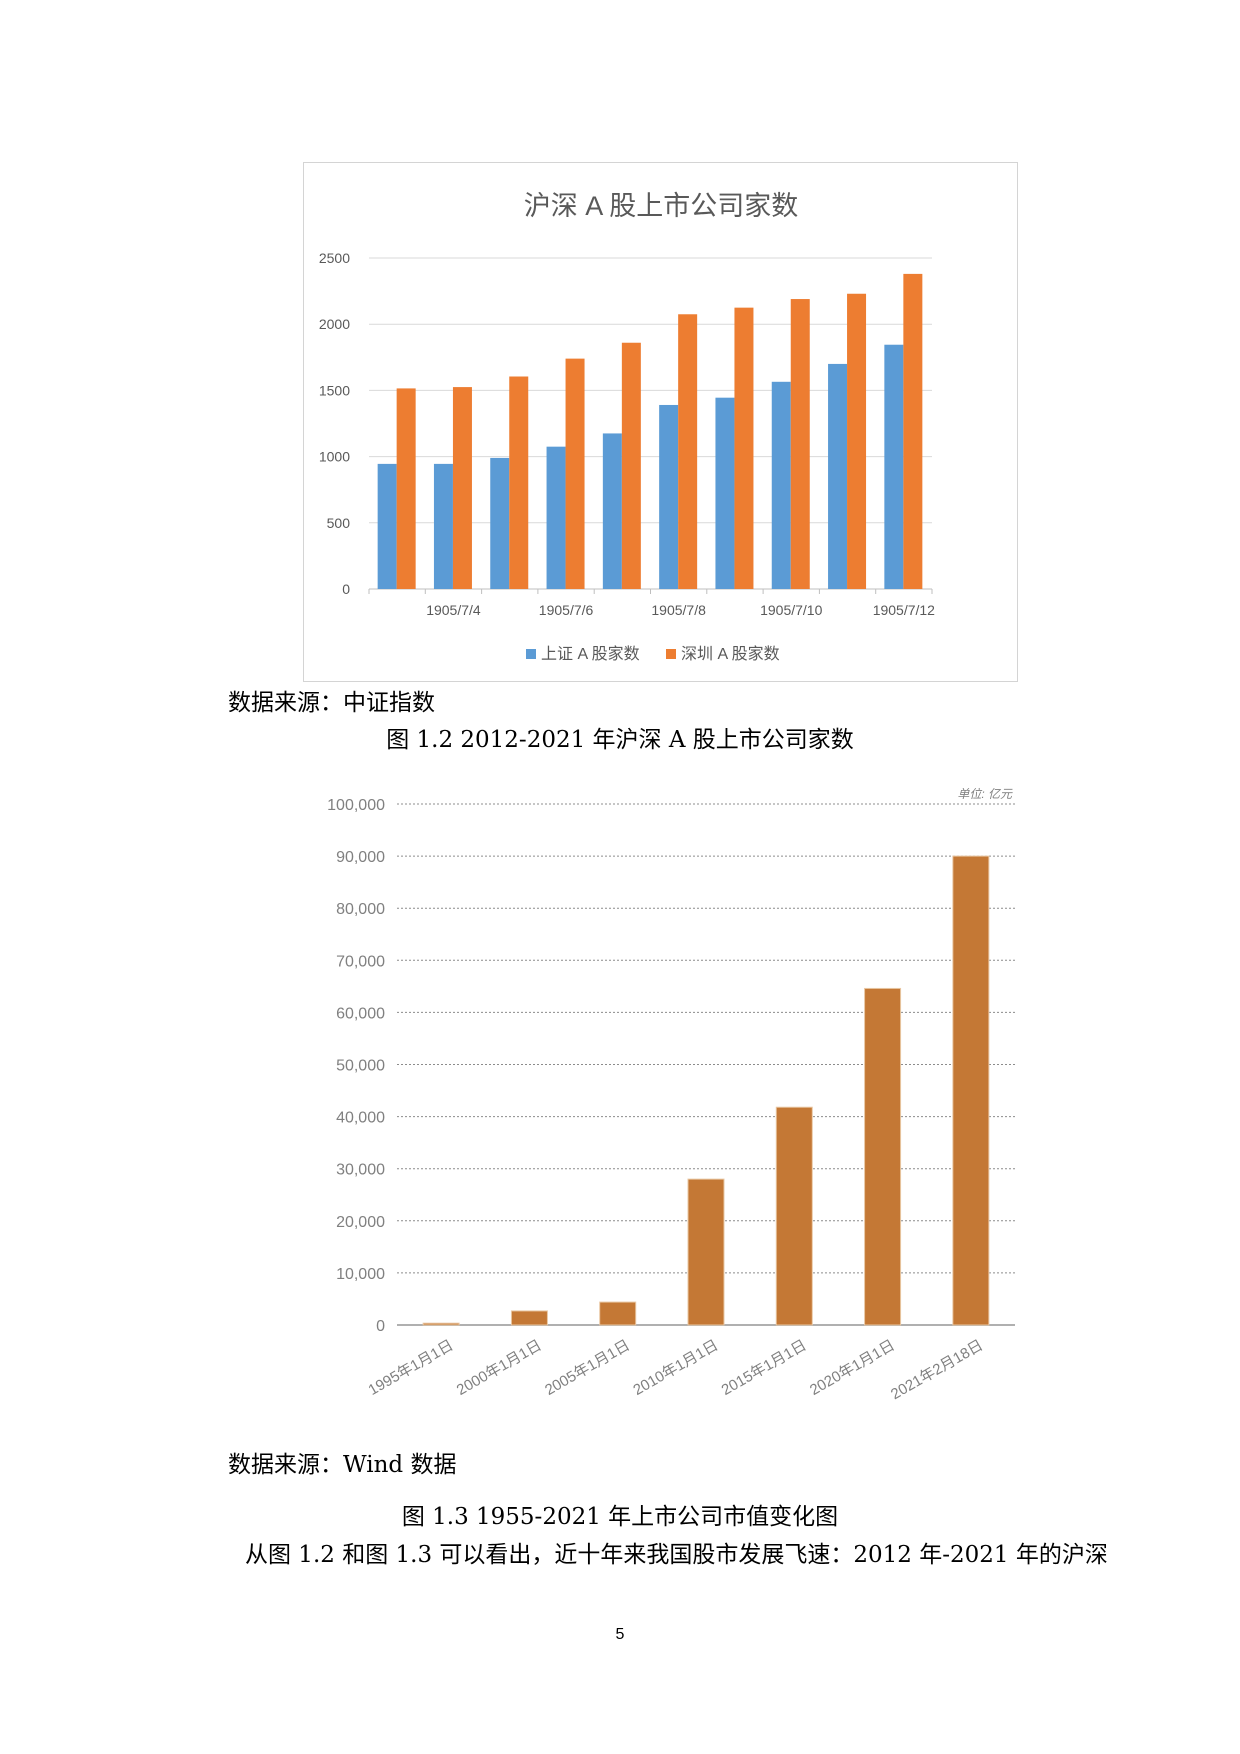  What do you see at coordinates (360, 909) in the screenshot?
I see `y-tick-label: 80,000` at bounding box center [360, 909].